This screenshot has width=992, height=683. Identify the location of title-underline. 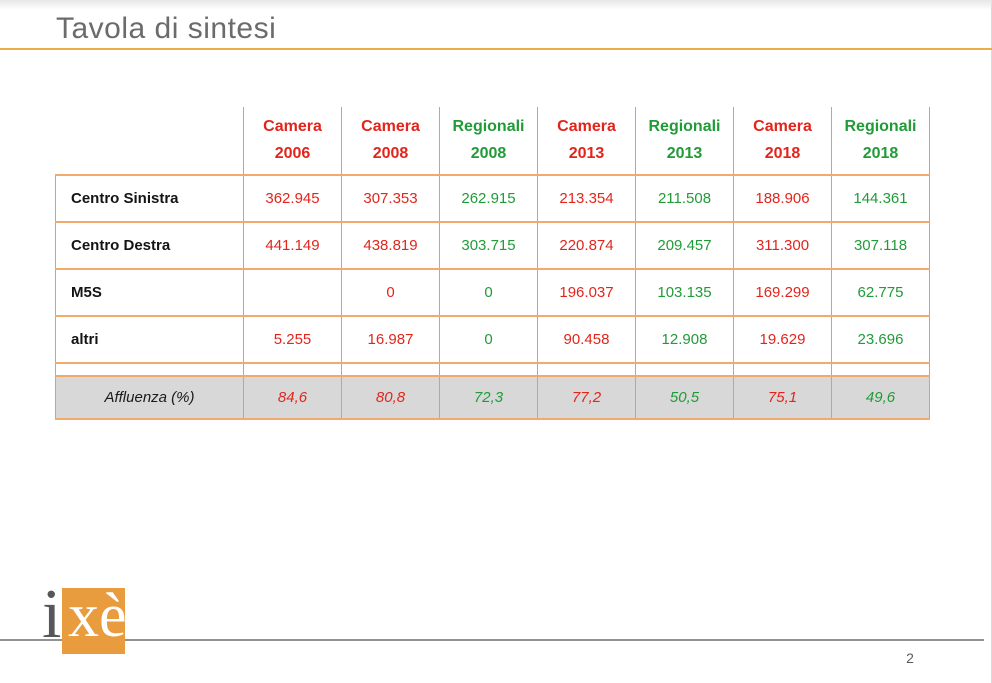
(496, 49).